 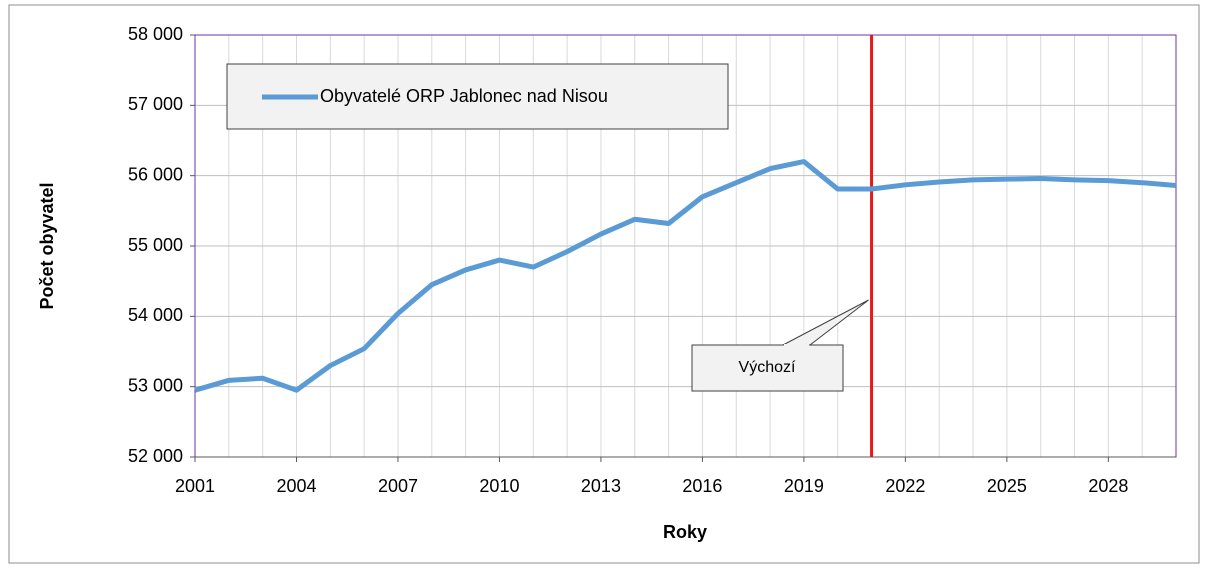 What do you see at coordinates (804, 486) in the screenshot?
I see `x-tick-label: 2019` at bounding box center [804, 486].